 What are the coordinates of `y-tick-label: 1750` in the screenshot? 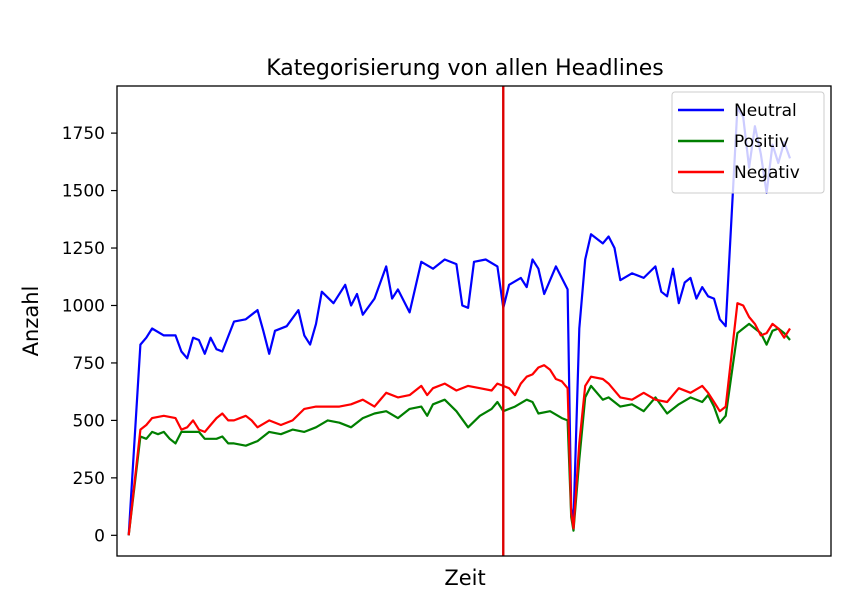 It's located at (83, 134).